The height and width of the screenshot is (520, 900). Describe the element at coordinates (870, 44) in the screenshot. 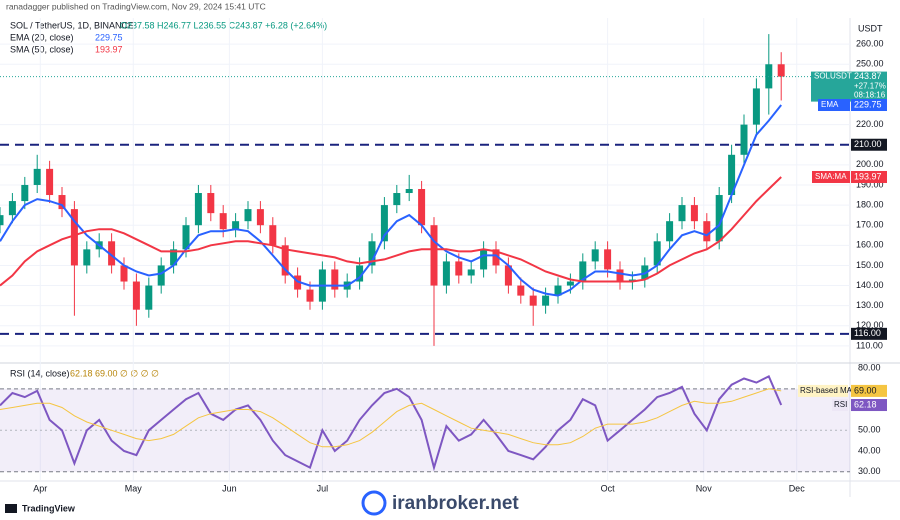

I see `y-tick-label: 260.00` at that location.